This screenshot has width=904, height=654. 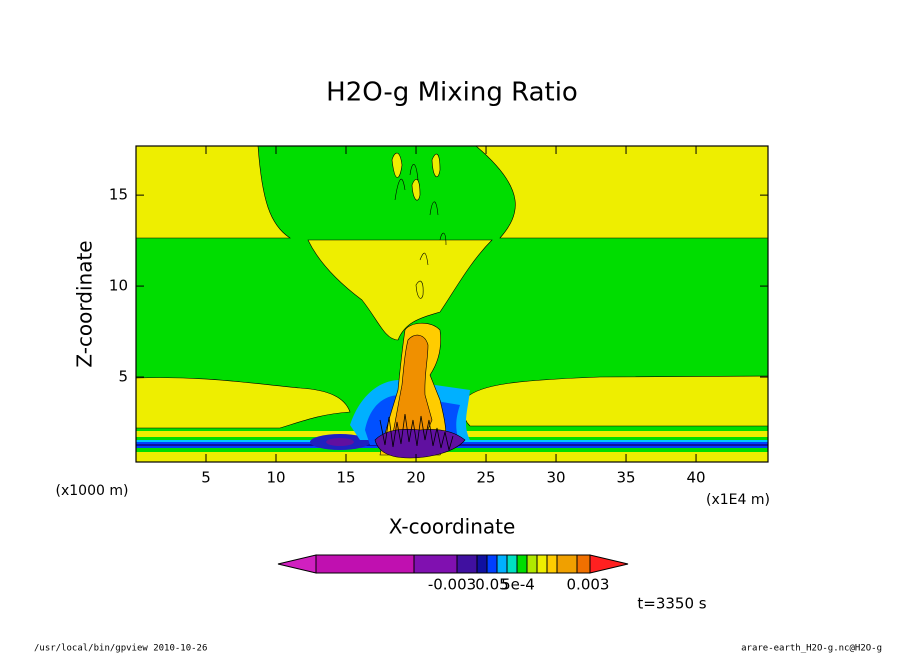 What do you see at coordinates (625, 478) in the screenshot?
I see `x-tick-label: 35` at bounding box center [625, 478].